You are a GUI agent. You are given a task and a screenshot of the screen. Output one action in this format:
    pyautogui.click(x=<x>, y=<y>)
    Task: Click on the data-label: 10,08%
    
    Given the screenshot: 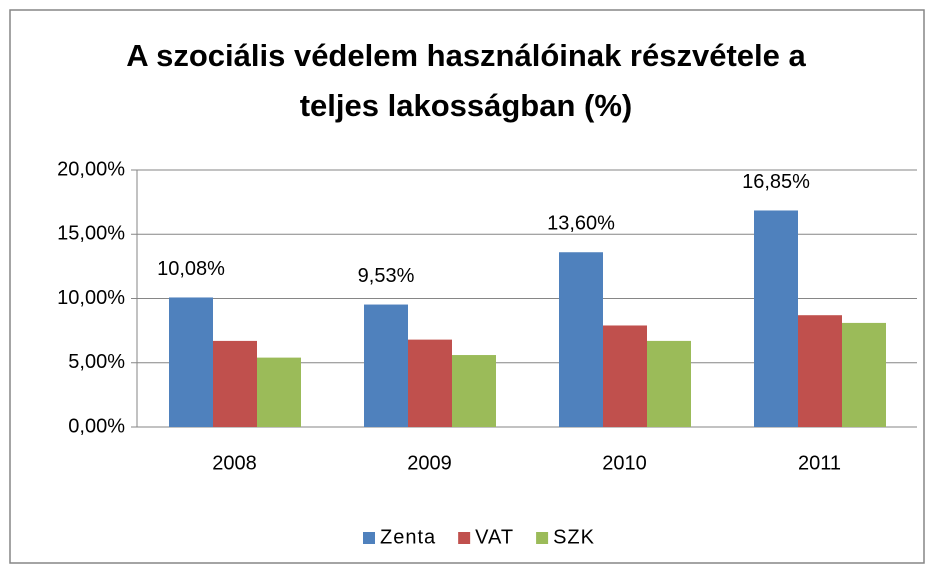 What is the action you would take?
    pyautogui.click(x=191, y=269)
    